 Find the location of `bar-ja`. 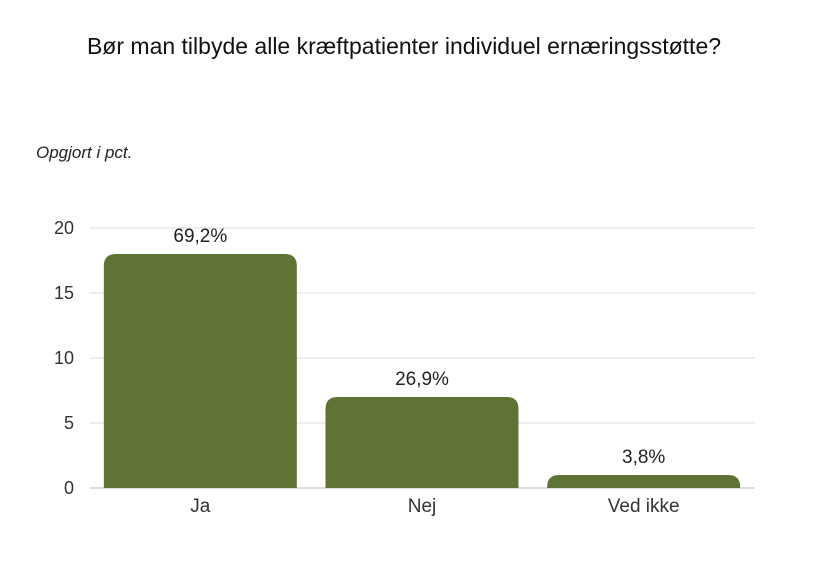

bar-ja is located at coordinates (200, 371).